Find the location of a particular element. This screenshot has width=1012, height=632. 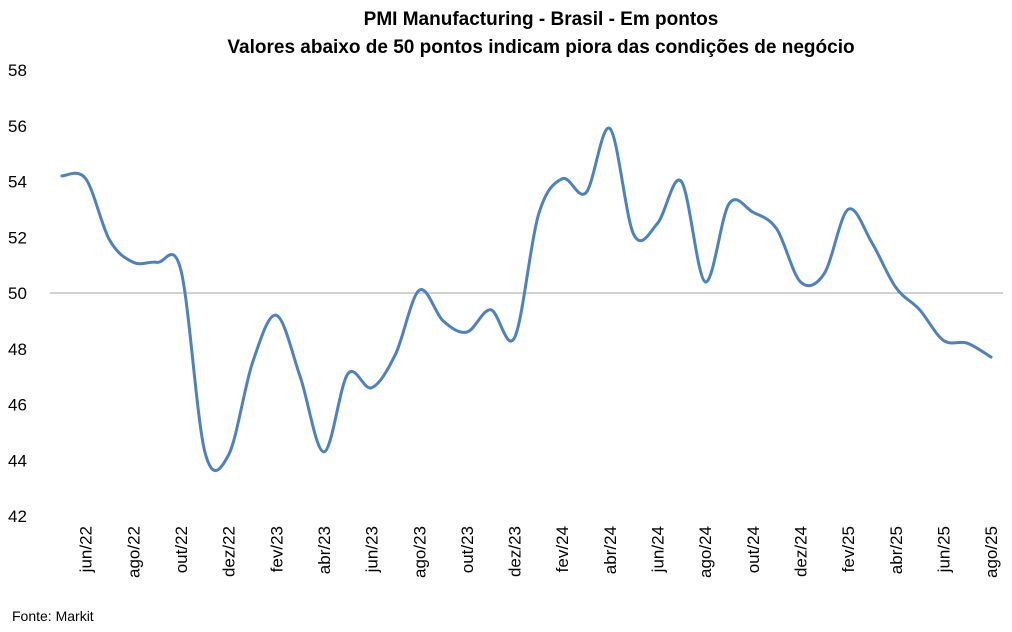

x-tick-label-fev-23: fev/23 is located at coordinates (276, 549).